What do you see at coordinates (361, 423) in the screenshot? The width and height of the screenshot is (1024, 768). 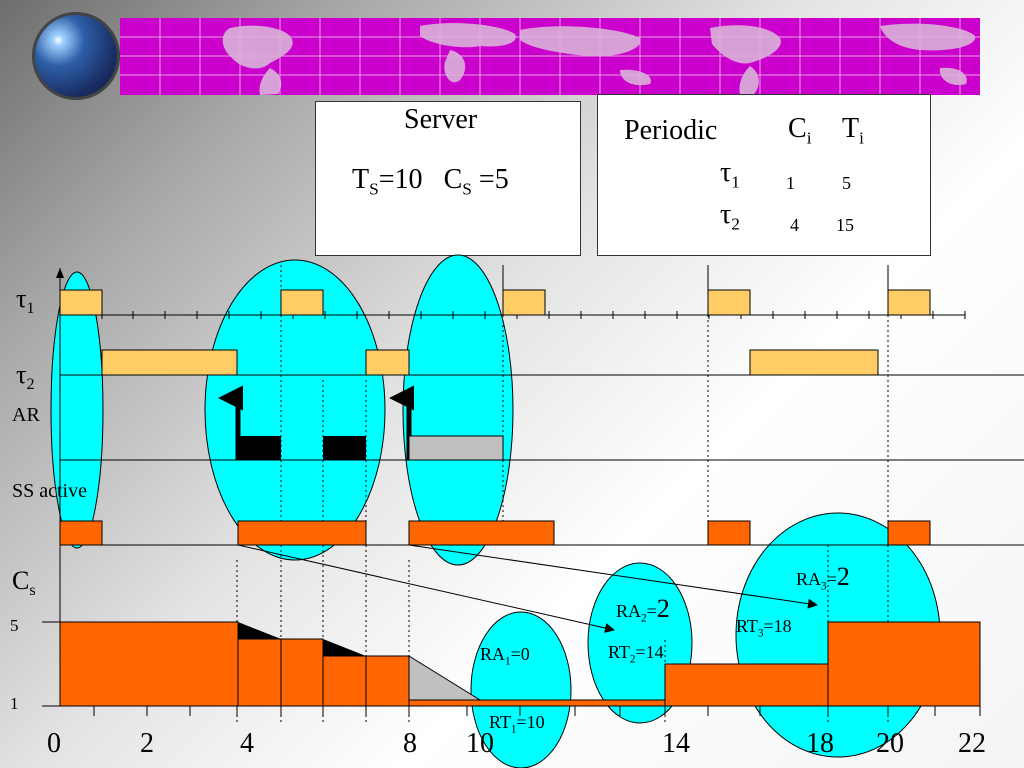 I see `aperiodic-requests` at bounding box center [361, 423].